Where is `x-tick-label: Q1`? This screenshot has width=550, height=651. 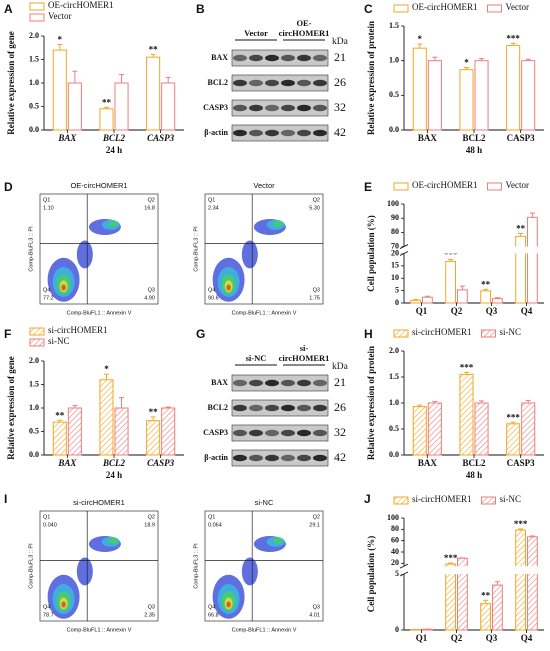
x-tick-label: Q1 is located at coordinates (422, 638).